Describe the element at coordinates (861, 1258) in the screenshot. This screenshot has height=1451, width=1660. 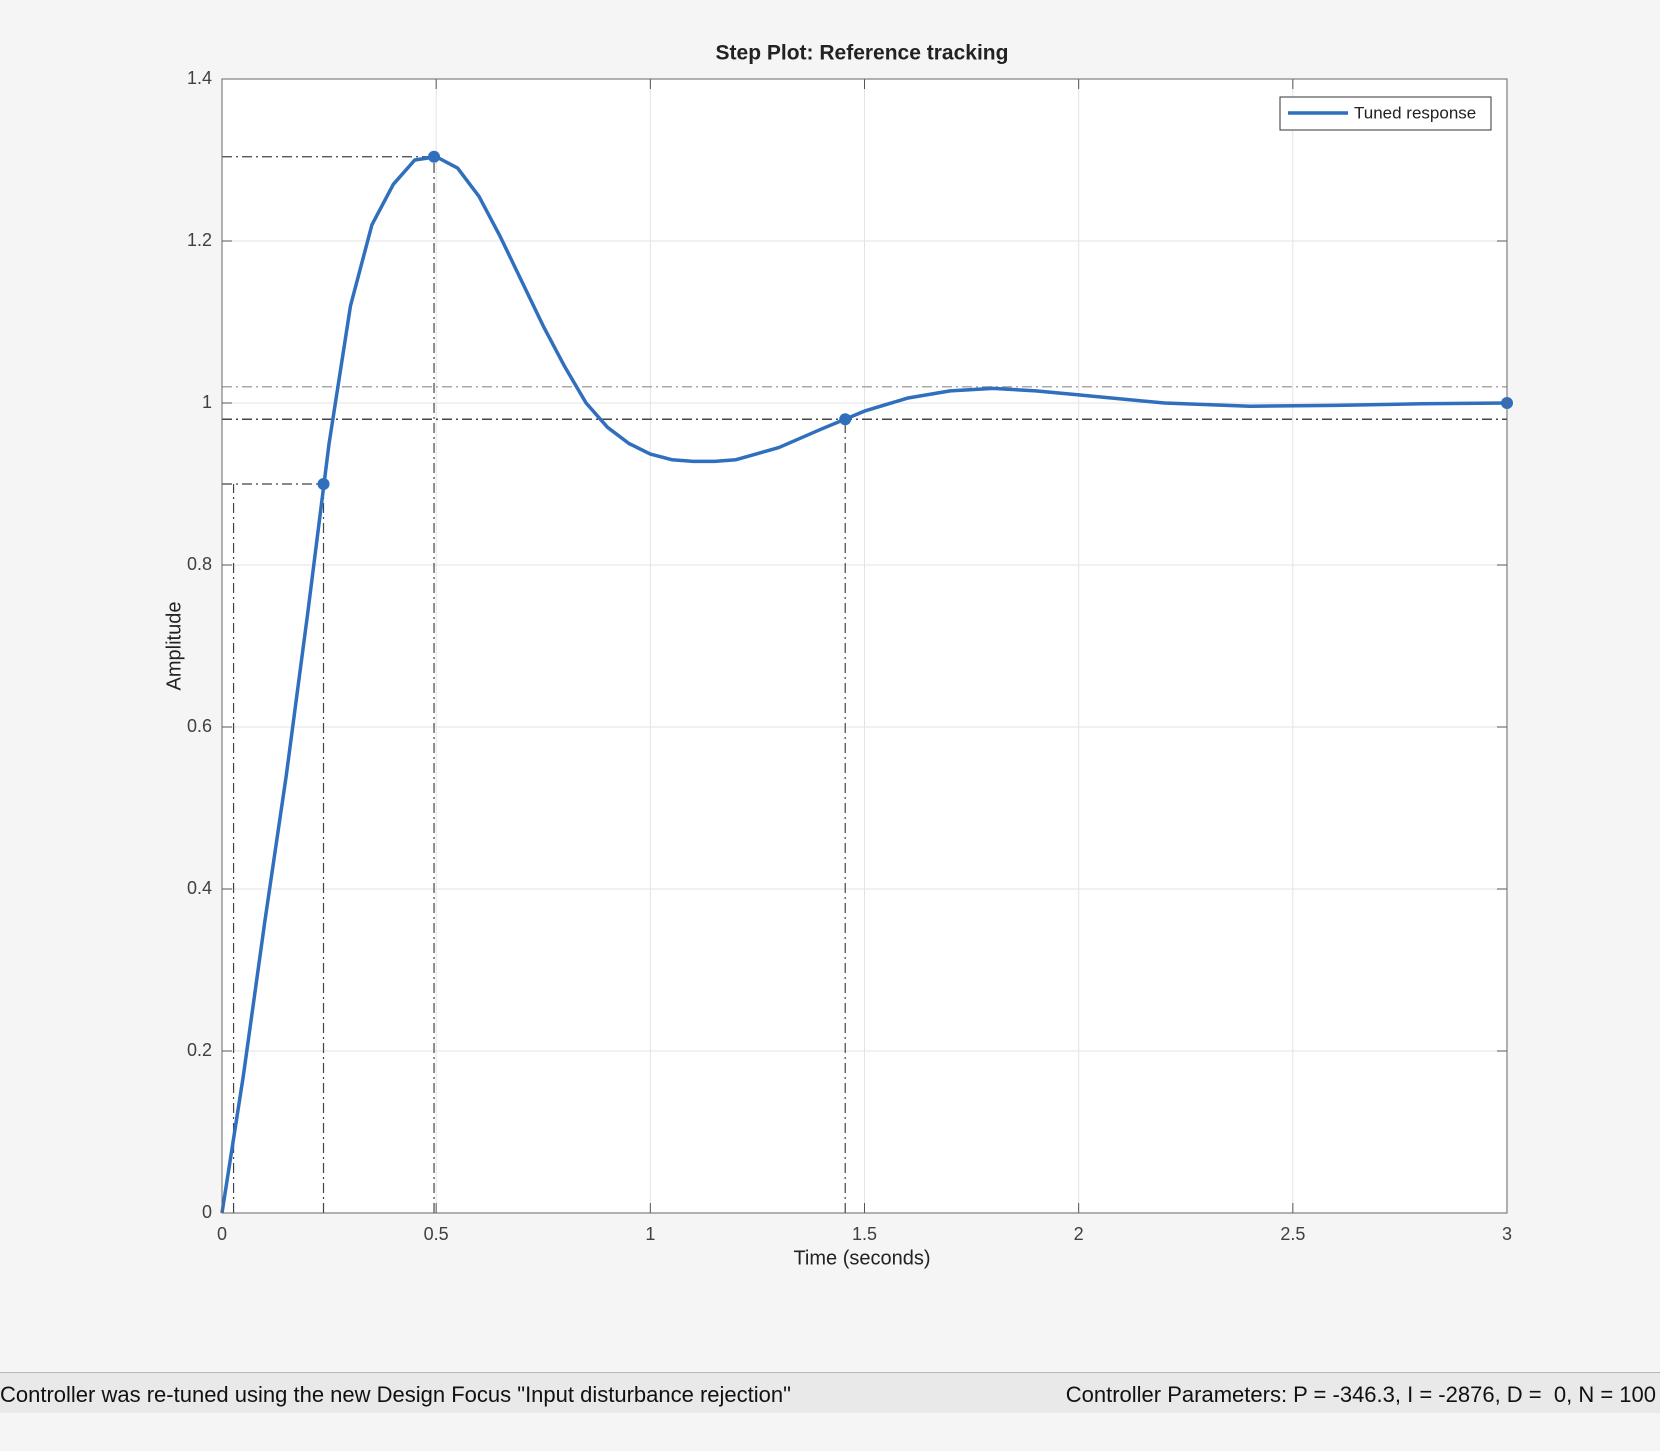
I see `x-axis-label: Time (seconds)` at that location.